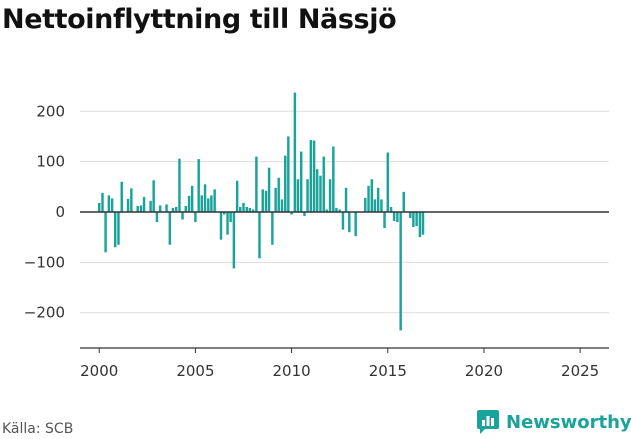 This screenshot has height=439, width=631. I want to click on y-tick-label: 0, so click(60, 212).